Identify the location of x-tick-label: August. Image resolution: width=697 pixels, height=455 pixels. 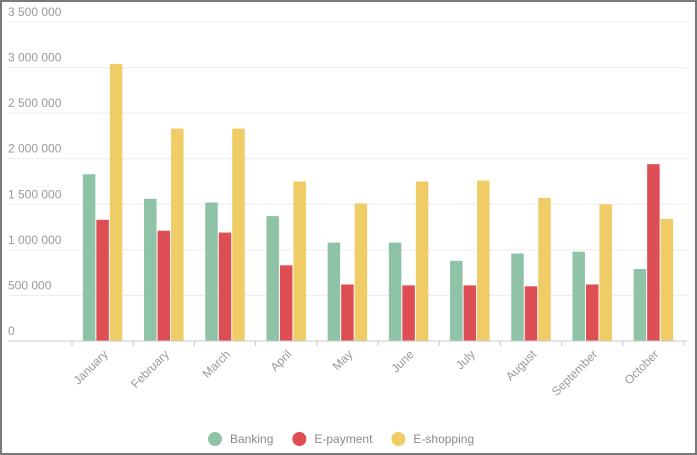
(521, 365).